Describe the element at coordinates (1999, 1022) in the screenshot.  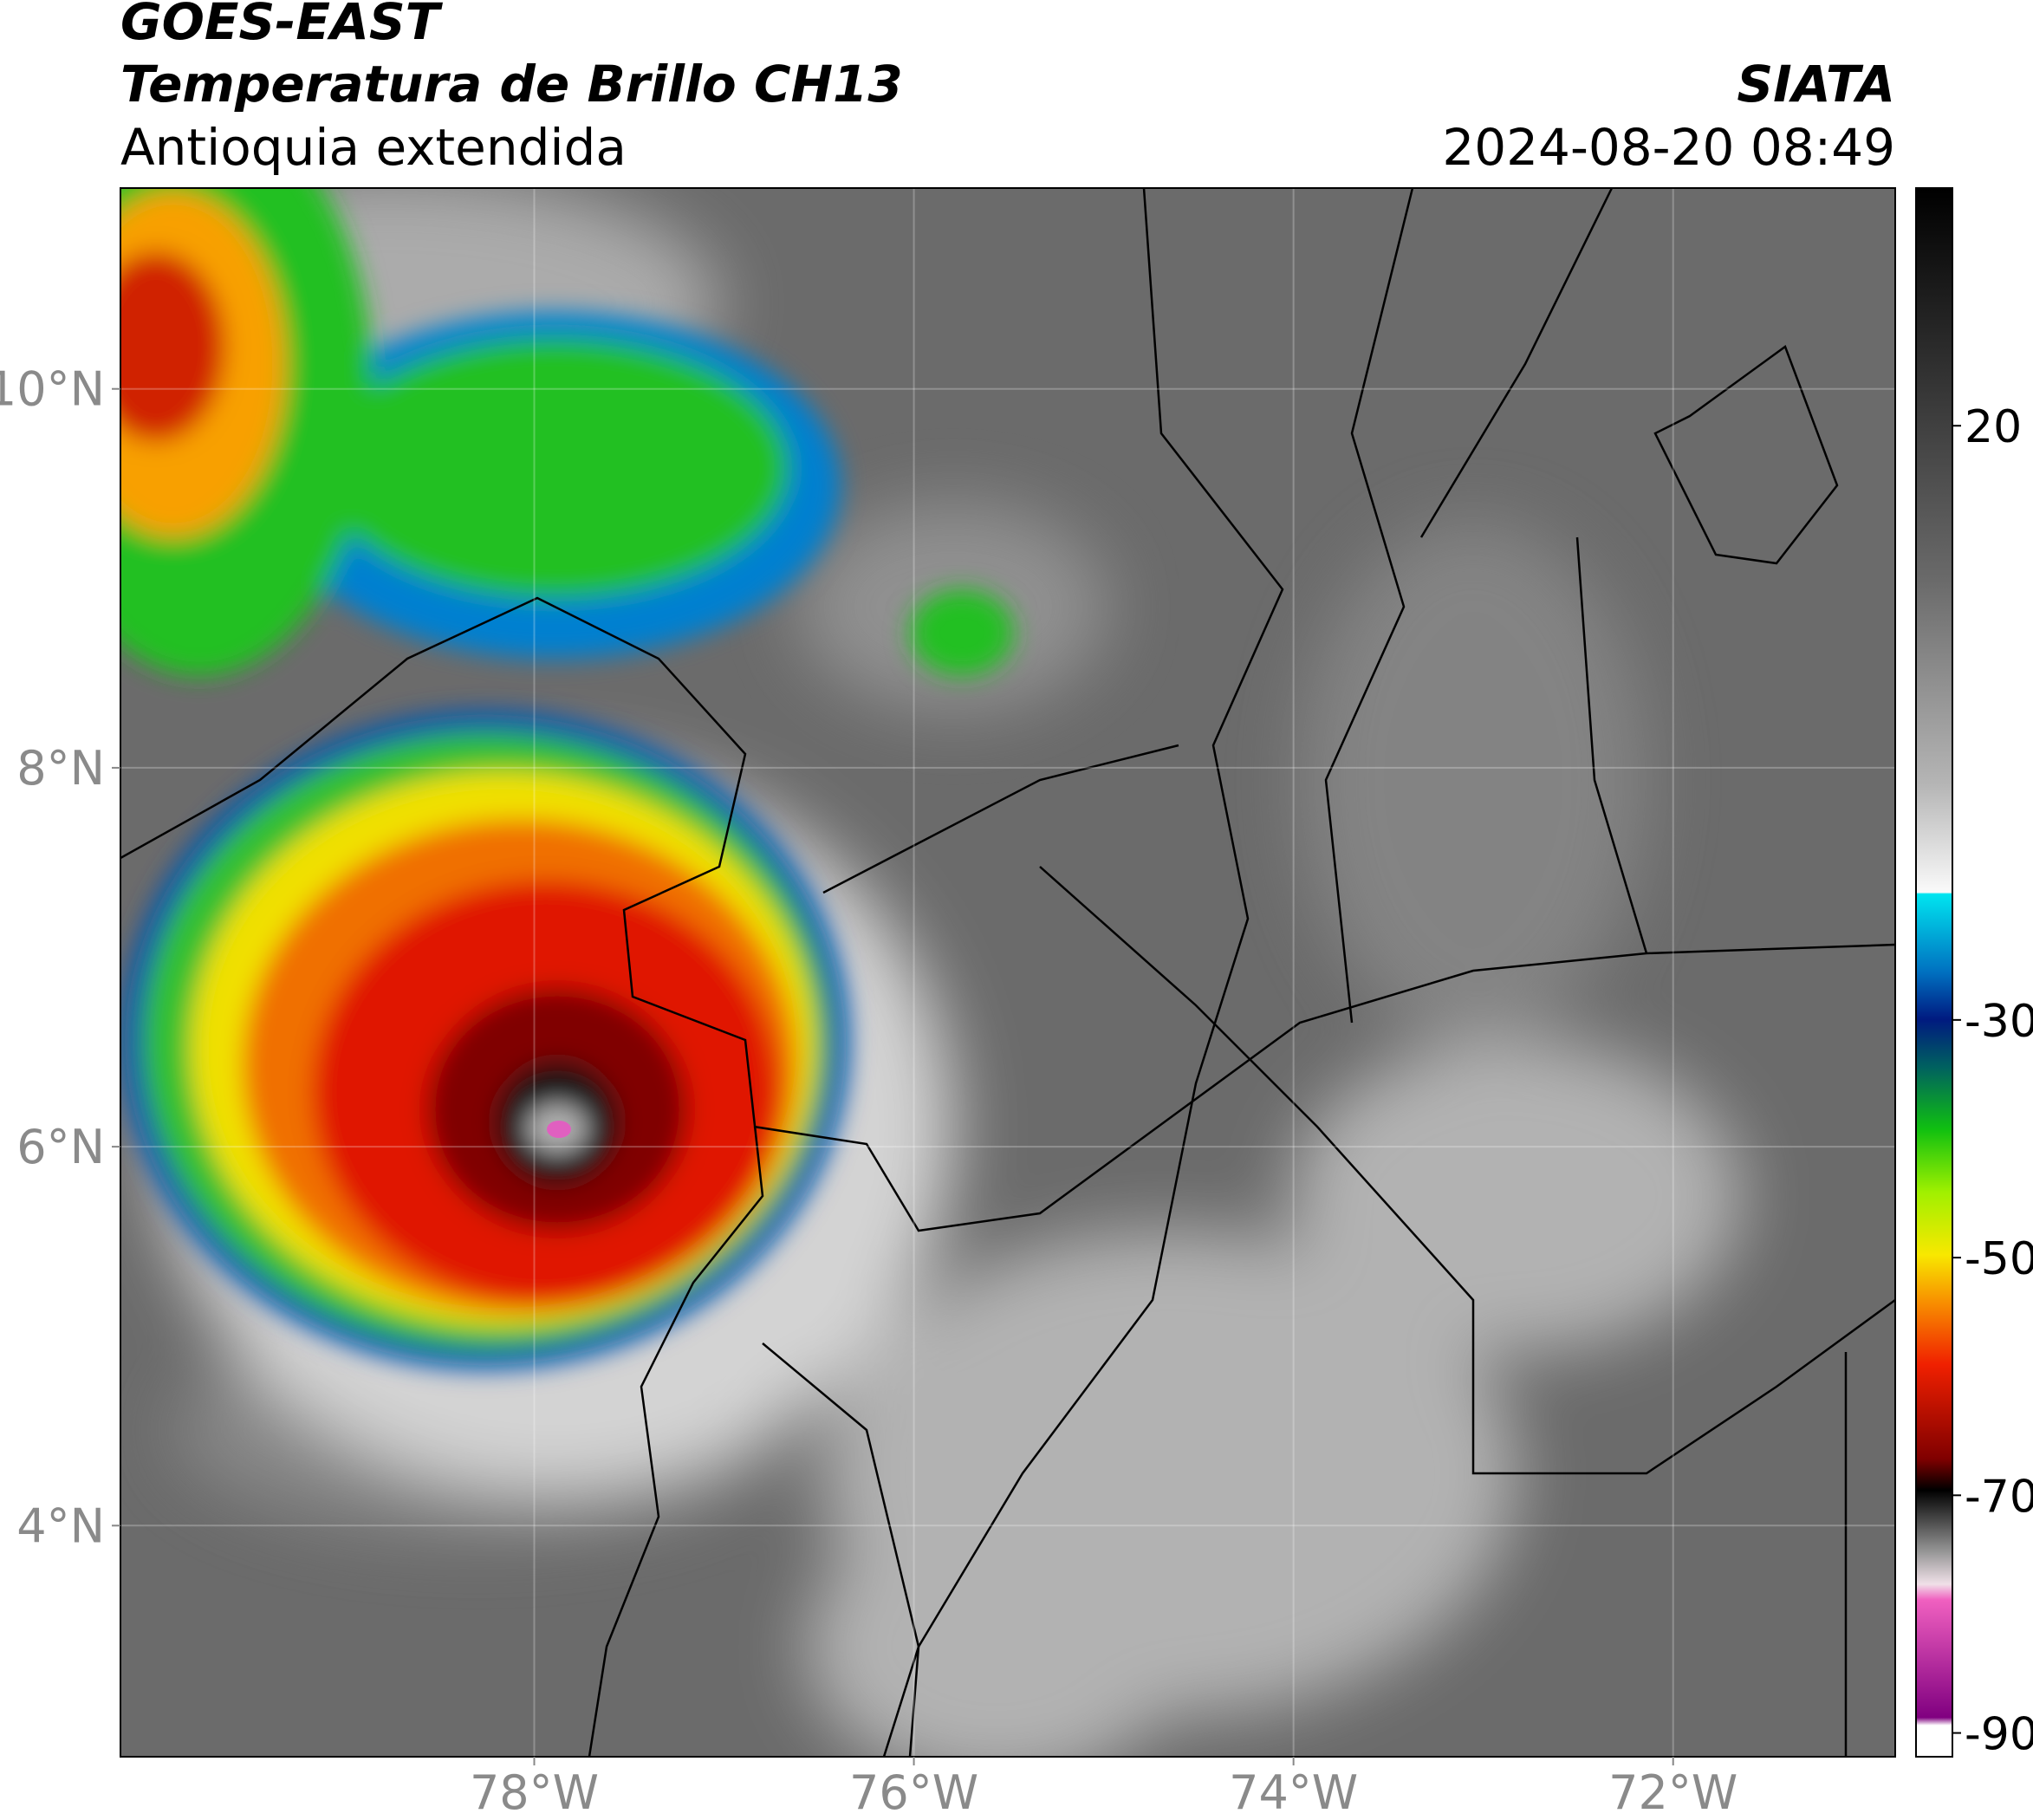
I see `colorbar-tick-label: -30` at that location.